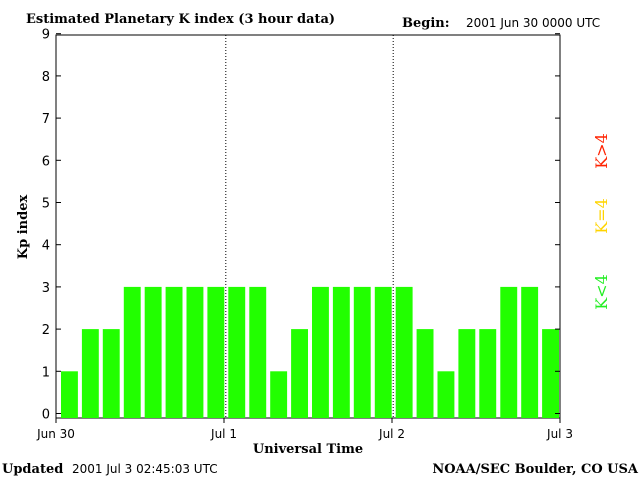 The width and height of the screenshot is (640, 480). Describe the element at coordinates (46, 246) in the screenshot. I see `y-tick-label: 4` at that location.